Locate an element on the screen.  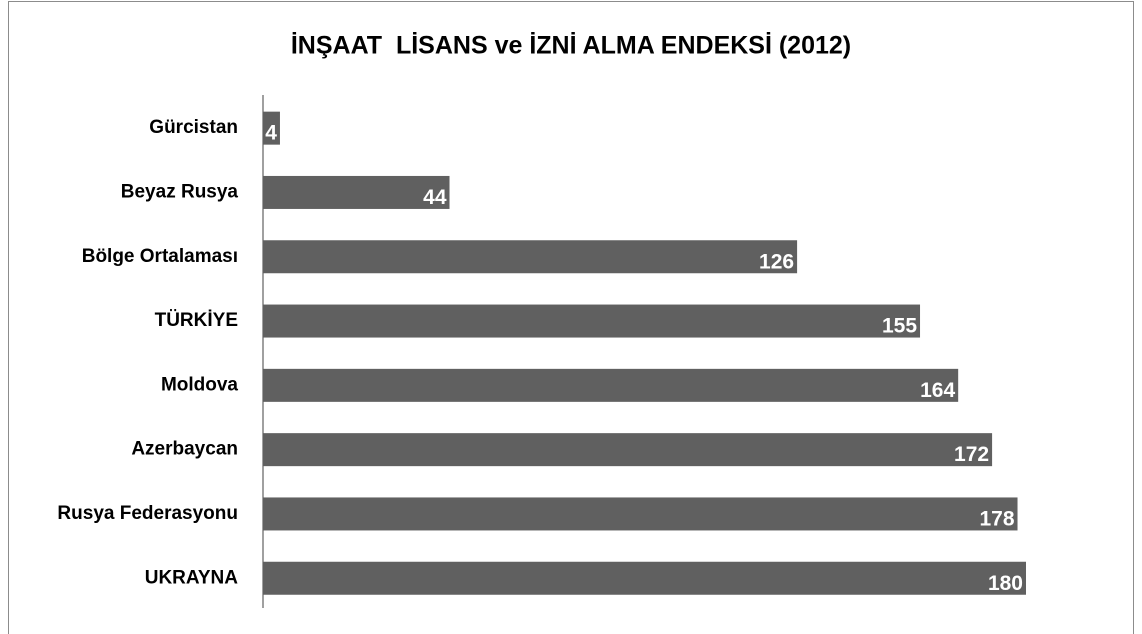
data-label: 4 is located at coordinates (271, 133).